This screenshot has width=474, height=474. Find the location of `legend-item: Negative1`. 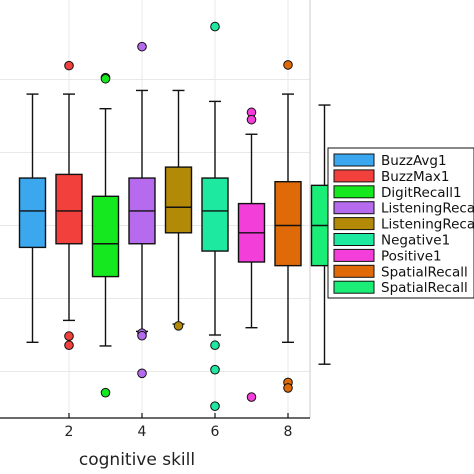

legend-item: Negative1 is located at coordinates (391, 241).